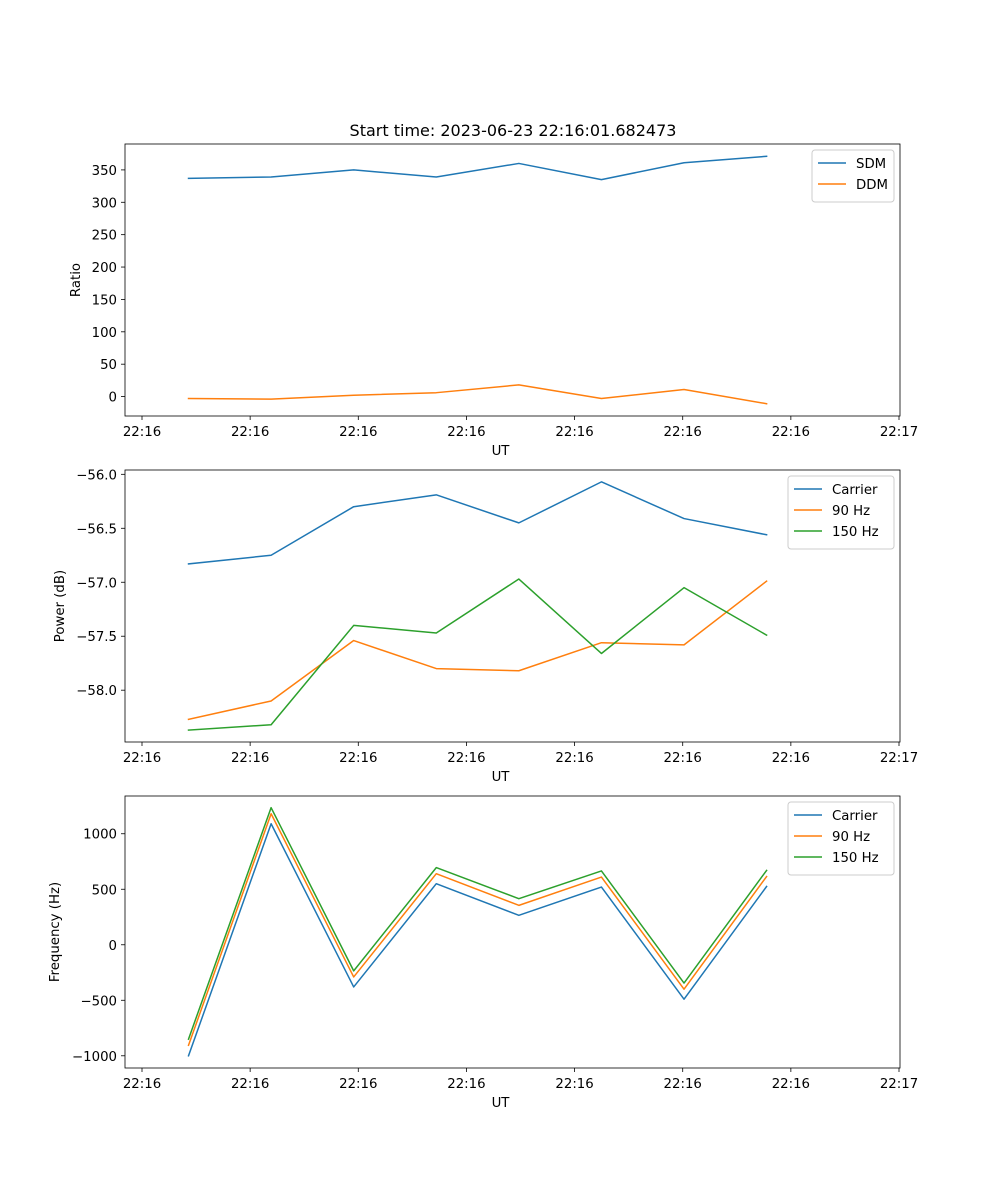  What do you see at coordinates (104, 171) in the screenshot?
I see `y-tick-label: 350` at bounding box center [104, 171].